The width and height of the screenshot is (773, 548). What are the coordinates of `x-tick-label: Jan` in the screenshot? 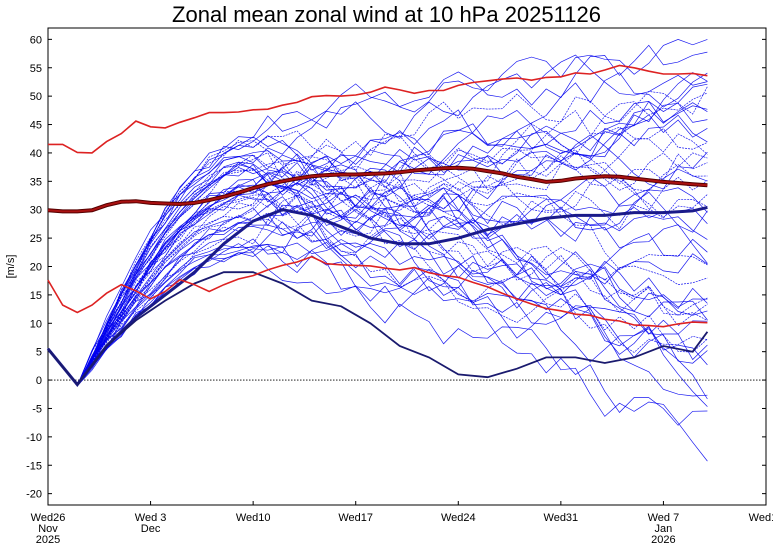 It's located at (664, 529).